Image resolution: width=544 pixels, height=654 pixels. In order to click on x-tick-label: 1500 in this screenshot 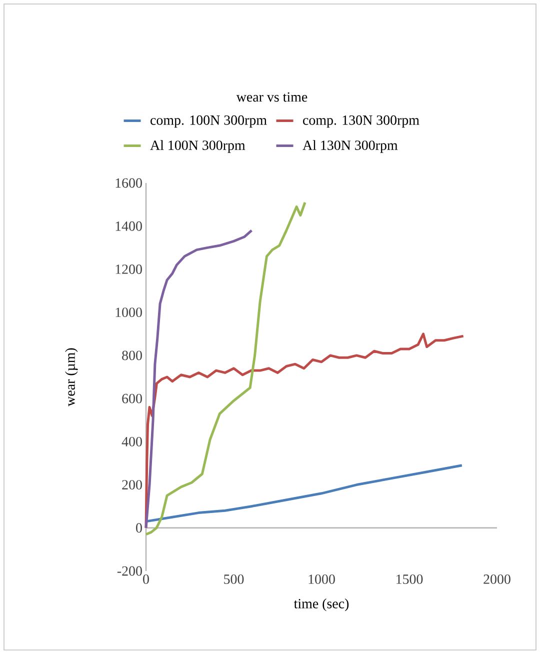, I will do `click(409, 579)`.